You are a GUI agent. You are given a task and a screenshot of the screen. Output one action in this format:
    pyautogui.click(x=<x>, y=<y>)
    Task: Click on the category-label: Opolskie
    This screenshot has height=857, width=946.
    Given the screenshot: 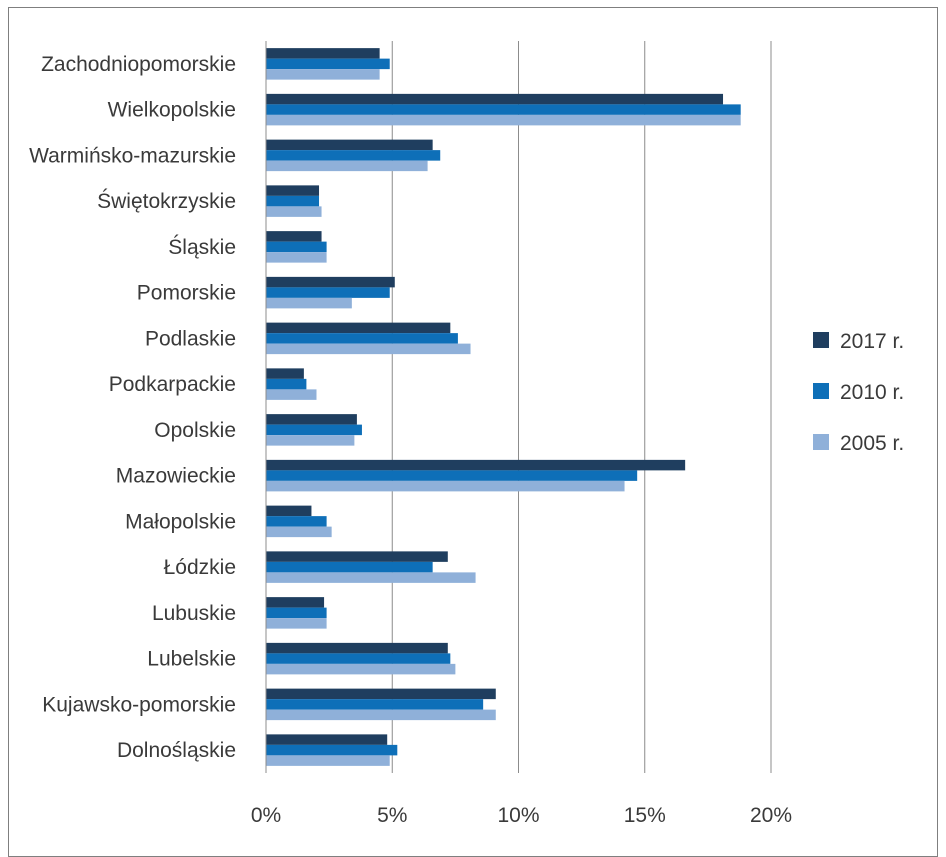 What is the action you would take?
    pyautogui.click(x=195, y=430)
    